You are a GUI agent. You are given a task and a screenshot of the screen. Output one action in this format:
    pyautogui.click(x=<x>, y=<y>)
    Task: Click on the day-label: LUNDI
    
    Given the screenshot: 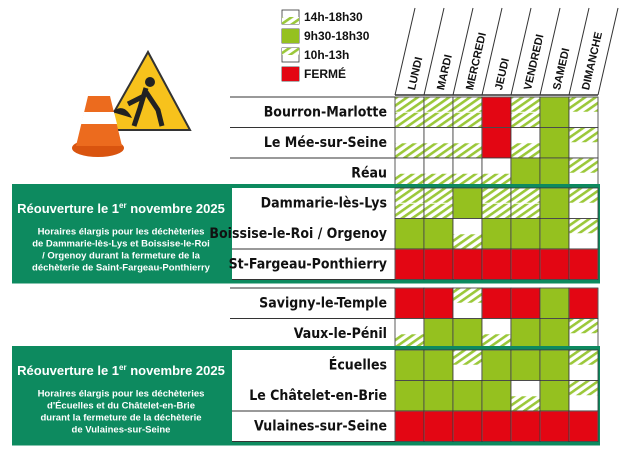 What is the action you would take?
    pyautogui.click(x=415, y=73)
    